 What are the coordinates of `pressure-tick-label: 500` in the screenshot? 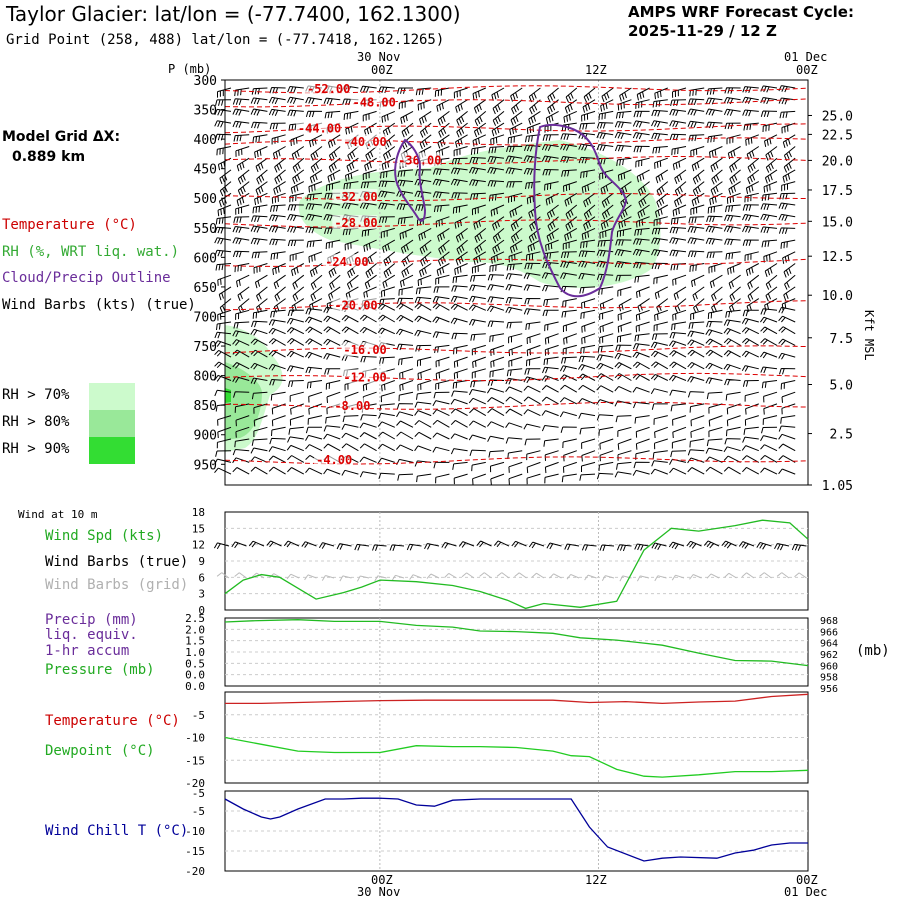 It's located at (205, 199).